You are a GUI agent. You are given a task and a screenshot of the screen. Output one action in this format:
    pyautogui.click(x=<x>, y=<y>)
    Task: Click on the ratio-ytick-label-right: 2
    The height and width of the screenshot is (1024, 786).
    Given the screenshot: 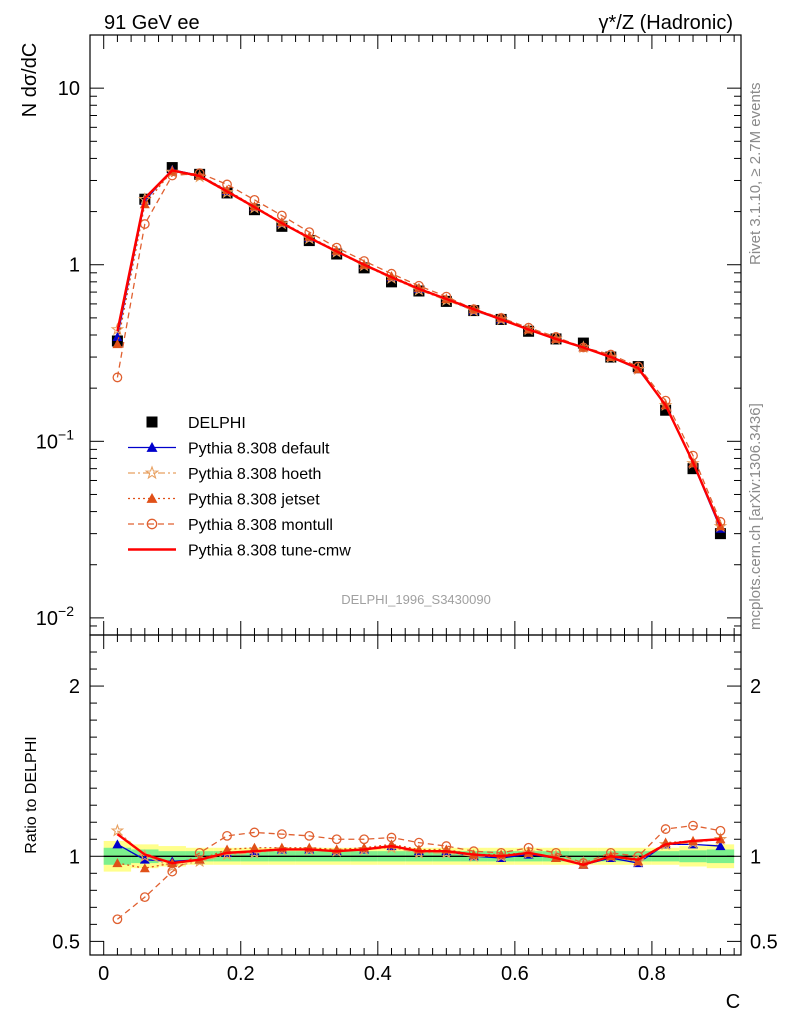 What is the action you would take?
    pyautogui.click(x=755, y=687)
    